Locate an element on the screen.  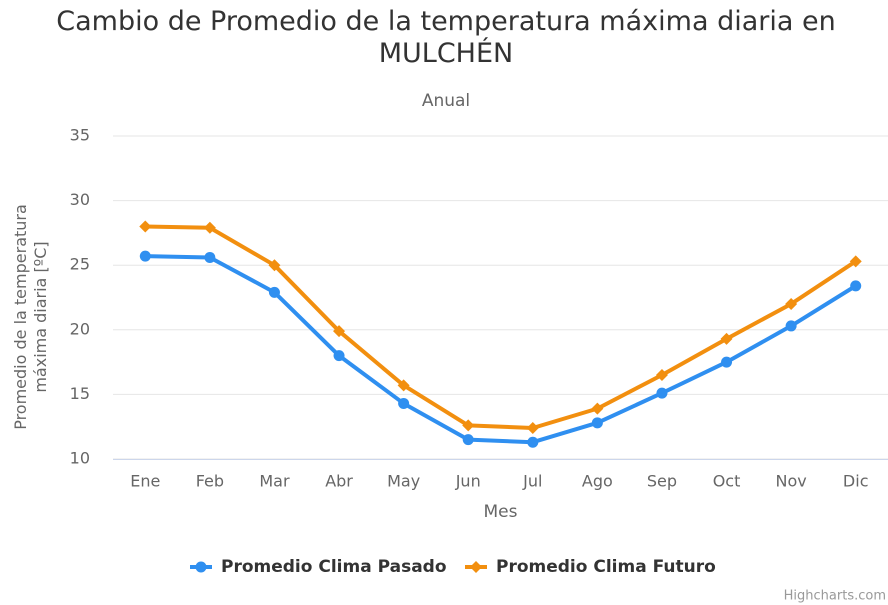
x-axis-label: Mes is located at coordinates (501, 512).